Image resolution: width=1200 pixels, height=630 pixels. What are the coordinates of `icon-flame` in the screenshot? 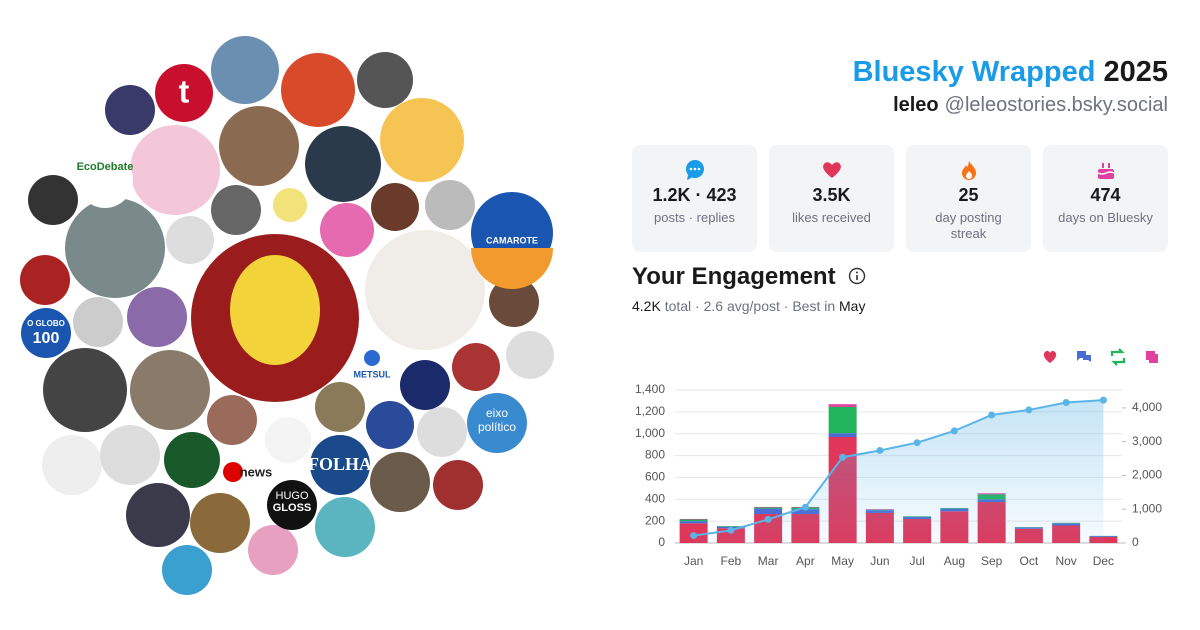 It's located at (969, 170).